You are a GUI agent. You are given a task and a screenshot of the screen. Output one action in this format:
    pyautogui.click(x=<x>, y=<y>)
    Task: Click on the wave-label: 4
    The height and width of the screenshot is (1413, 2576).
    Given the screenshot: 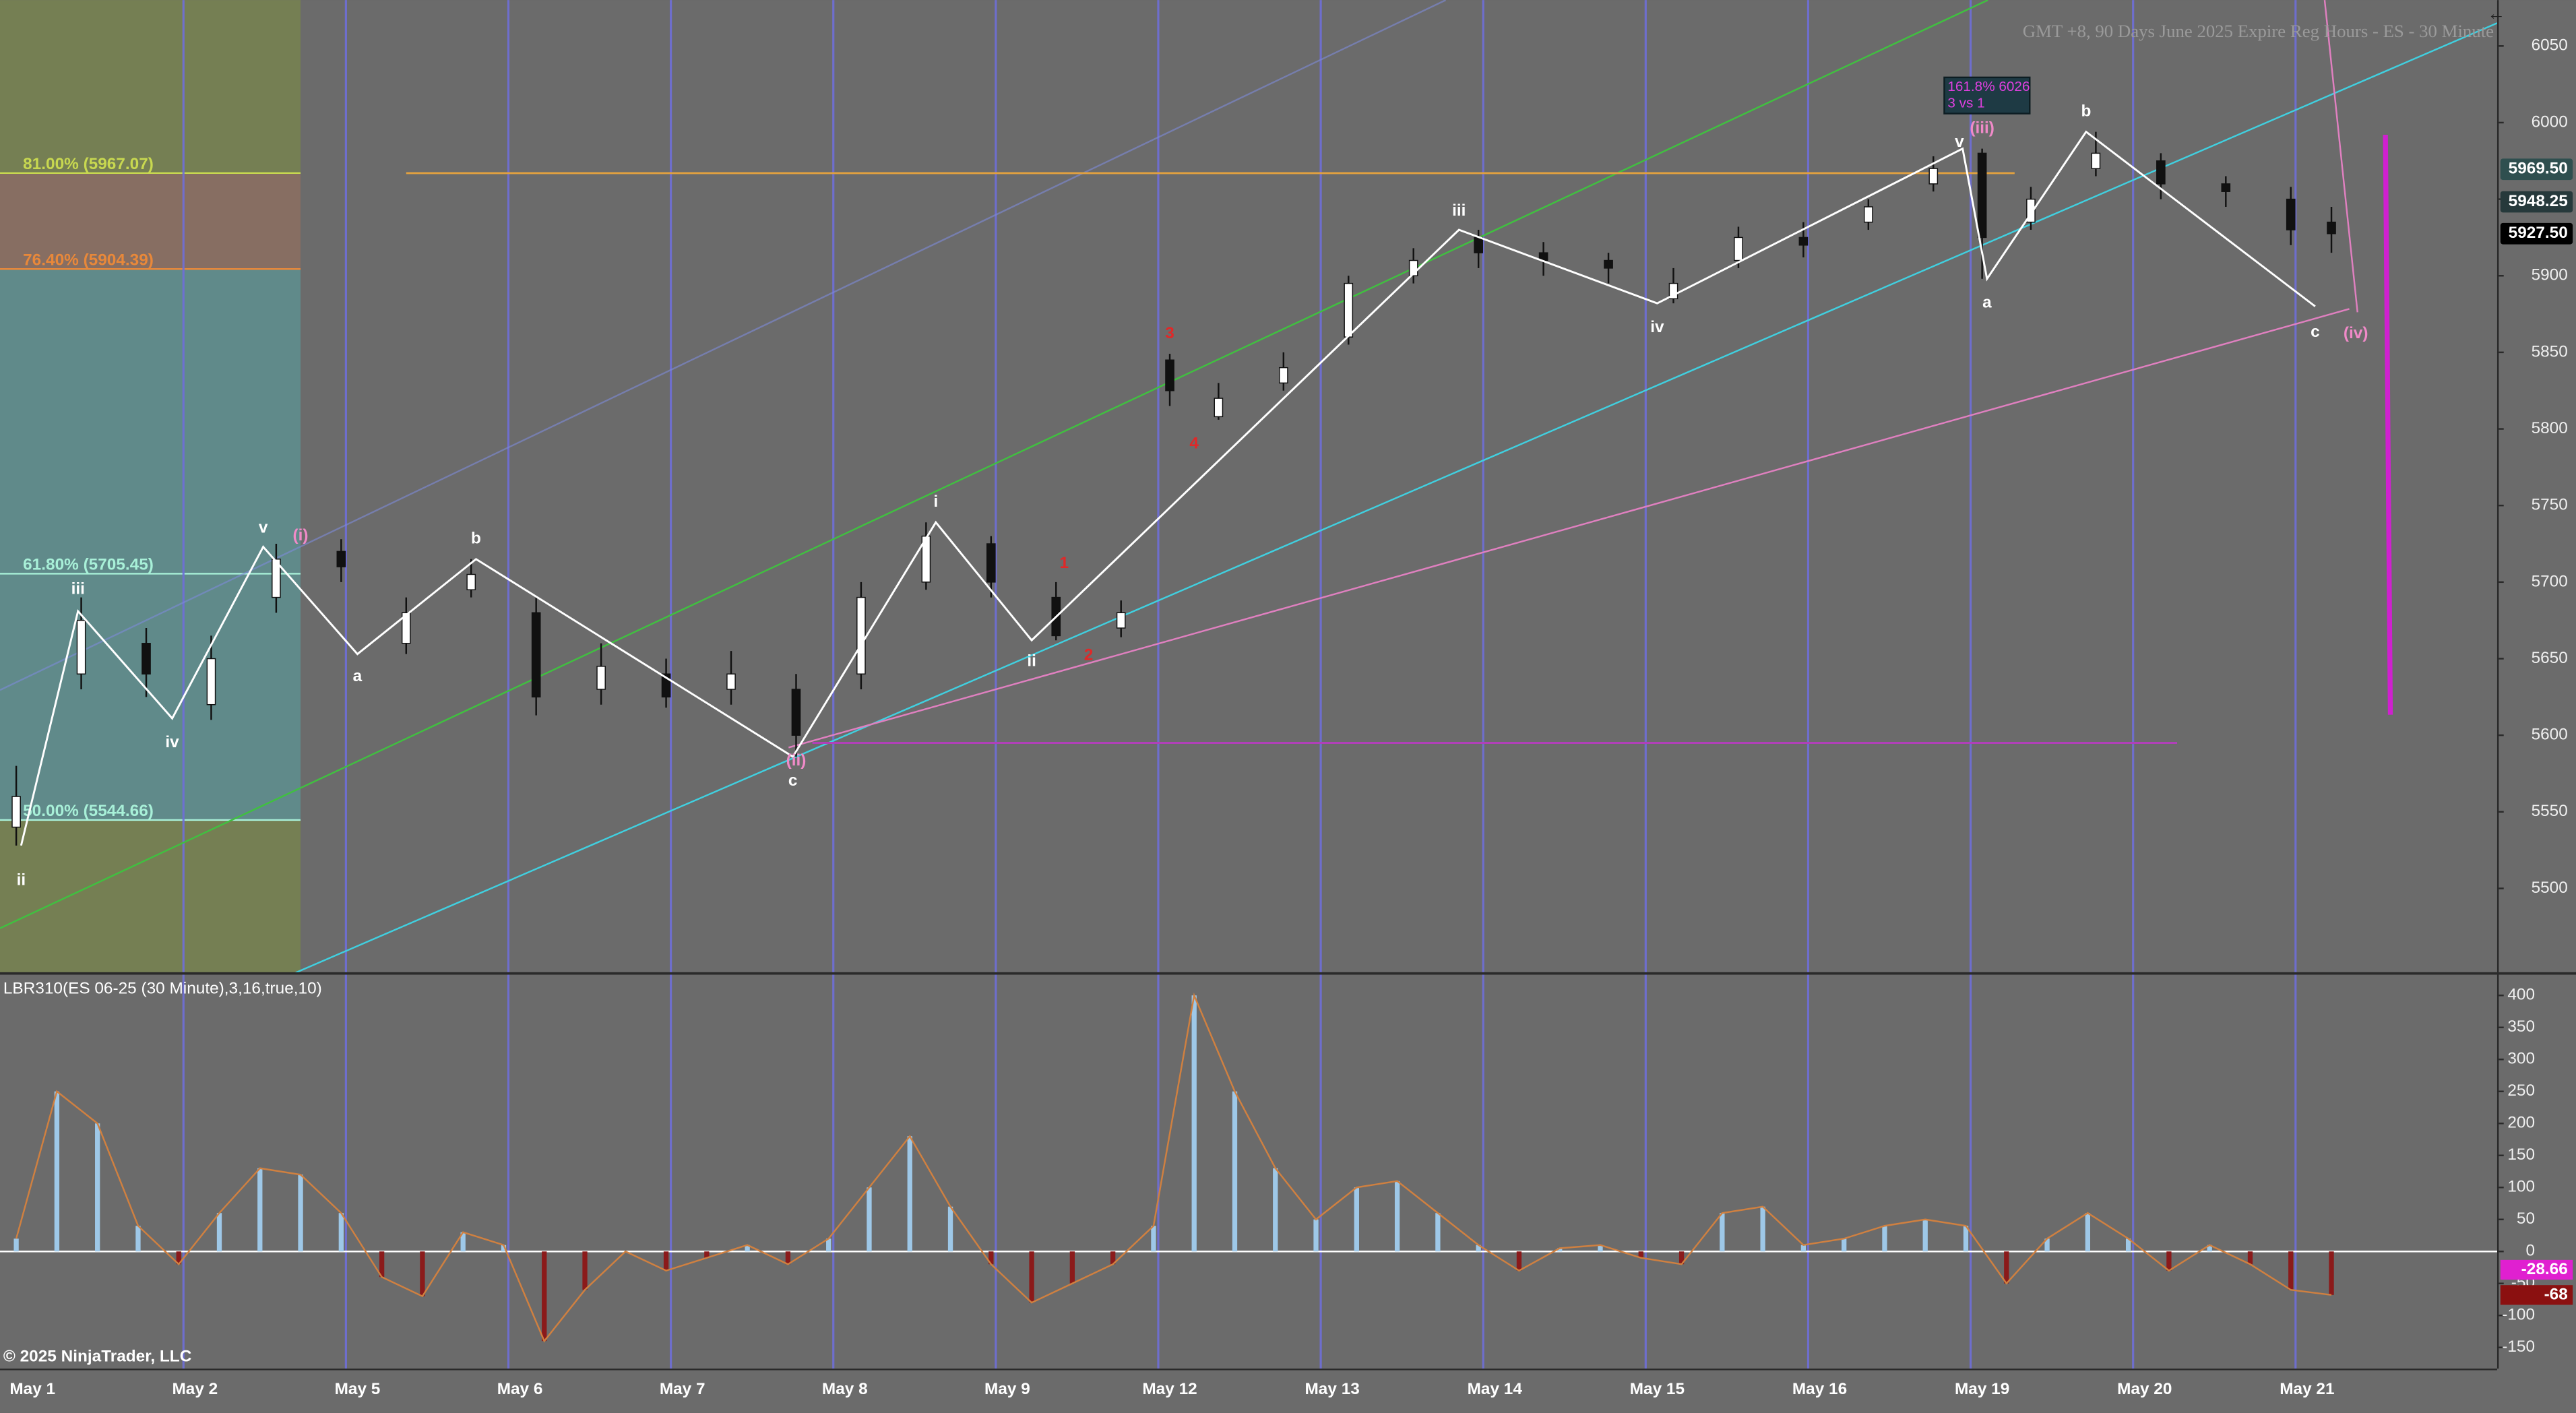 What is the action you would take?
    pyautogui.click(x=1194, y=444)
    